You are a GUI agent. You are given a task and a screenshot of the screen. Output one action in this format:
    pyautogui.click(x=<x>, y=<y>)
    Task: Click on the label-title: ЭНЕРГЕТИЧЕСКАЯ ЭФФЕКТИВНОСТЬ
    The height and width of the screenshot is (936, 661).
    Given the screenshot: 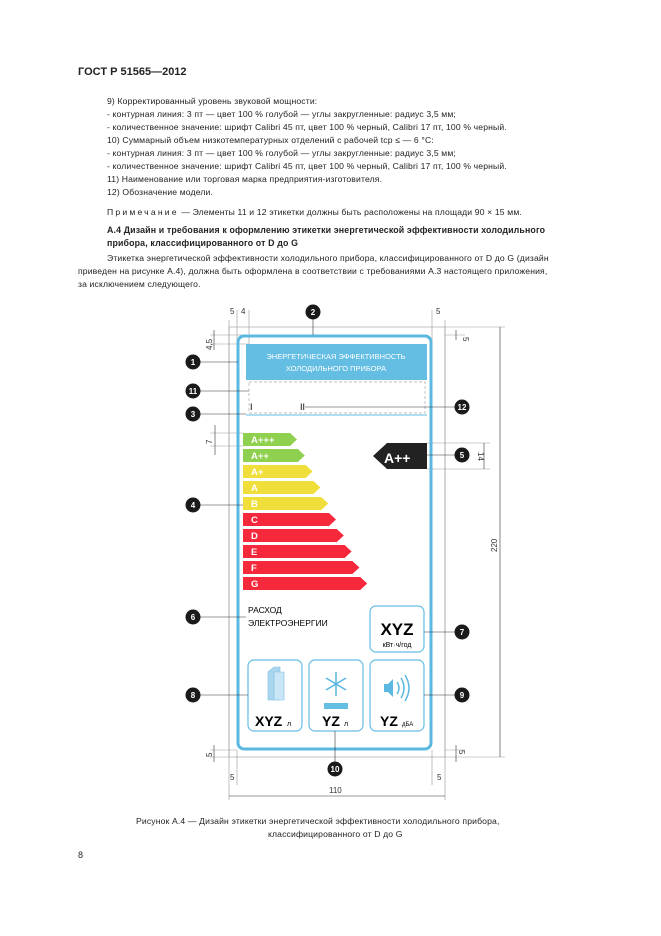 What is the action you would take?
    pyautogui.click(x=335, y=356)
    